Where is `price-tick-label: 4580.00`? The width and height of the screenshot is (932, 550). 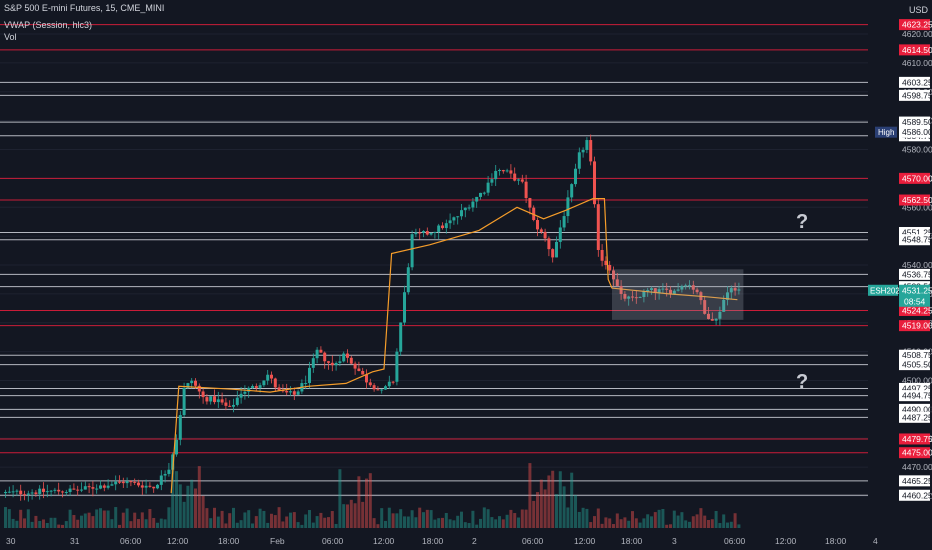
price-tick-label: 4580.00 is located at coordinates (917, 150).